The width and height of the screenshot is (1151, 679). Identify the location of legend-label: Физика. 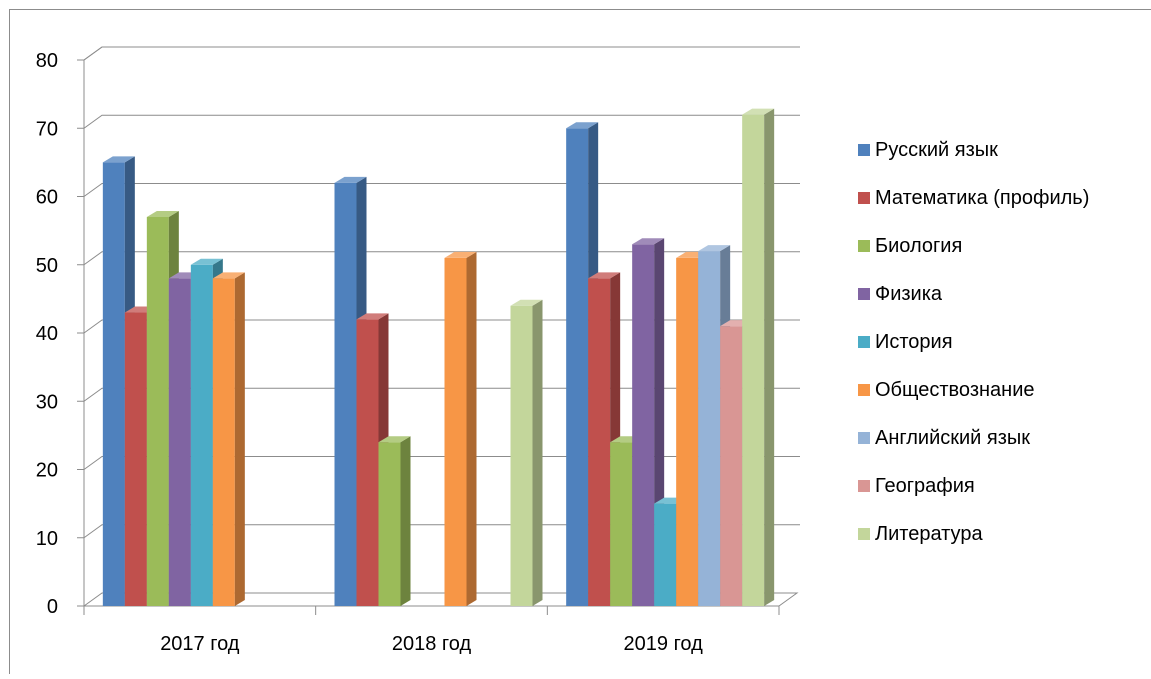
(909, 294).